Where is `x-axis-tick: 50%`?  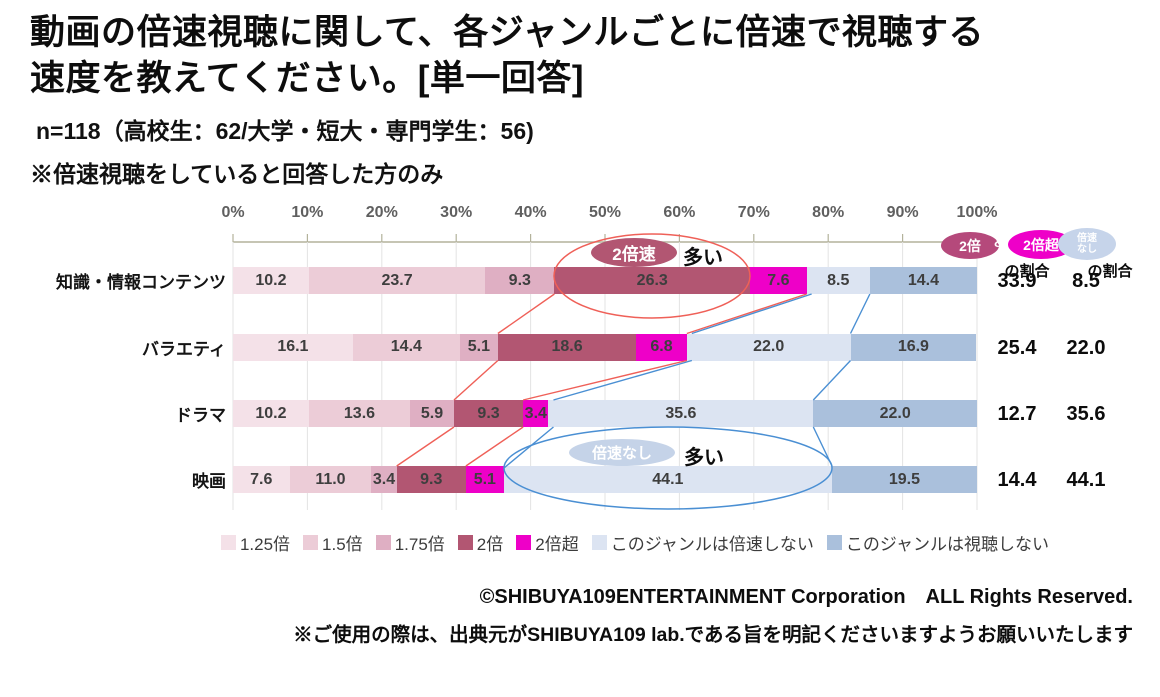
x-axis-tick: 50% is located at coordinates (605, 212).